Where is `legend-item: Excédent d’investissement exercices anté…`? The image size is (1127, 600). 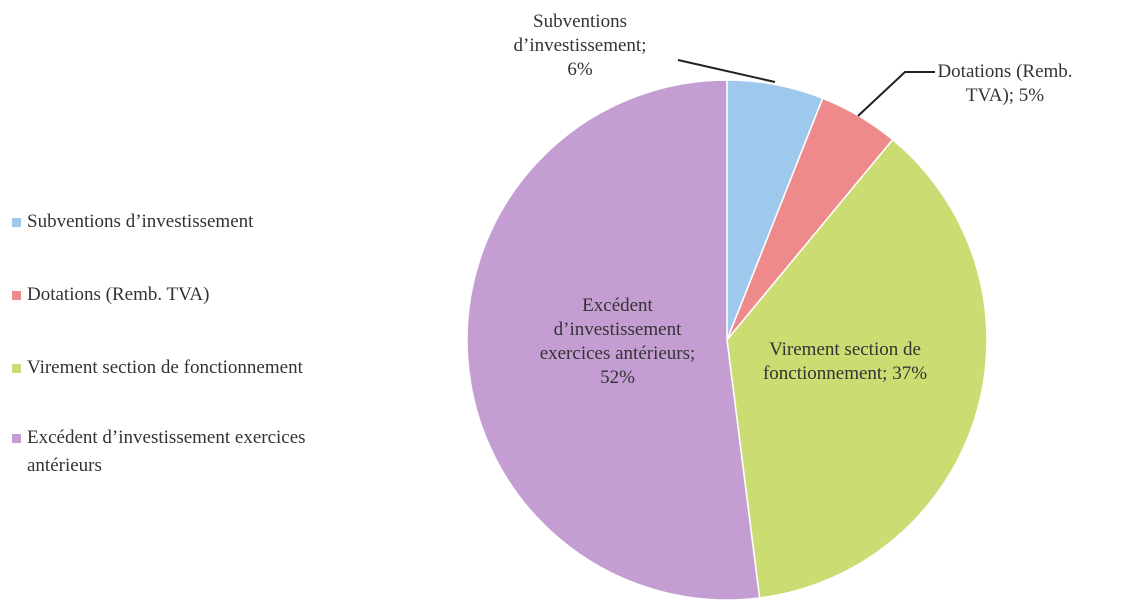 legend-item: Excédent d’investissement exercices anté… is located at coordinates (177, 452).